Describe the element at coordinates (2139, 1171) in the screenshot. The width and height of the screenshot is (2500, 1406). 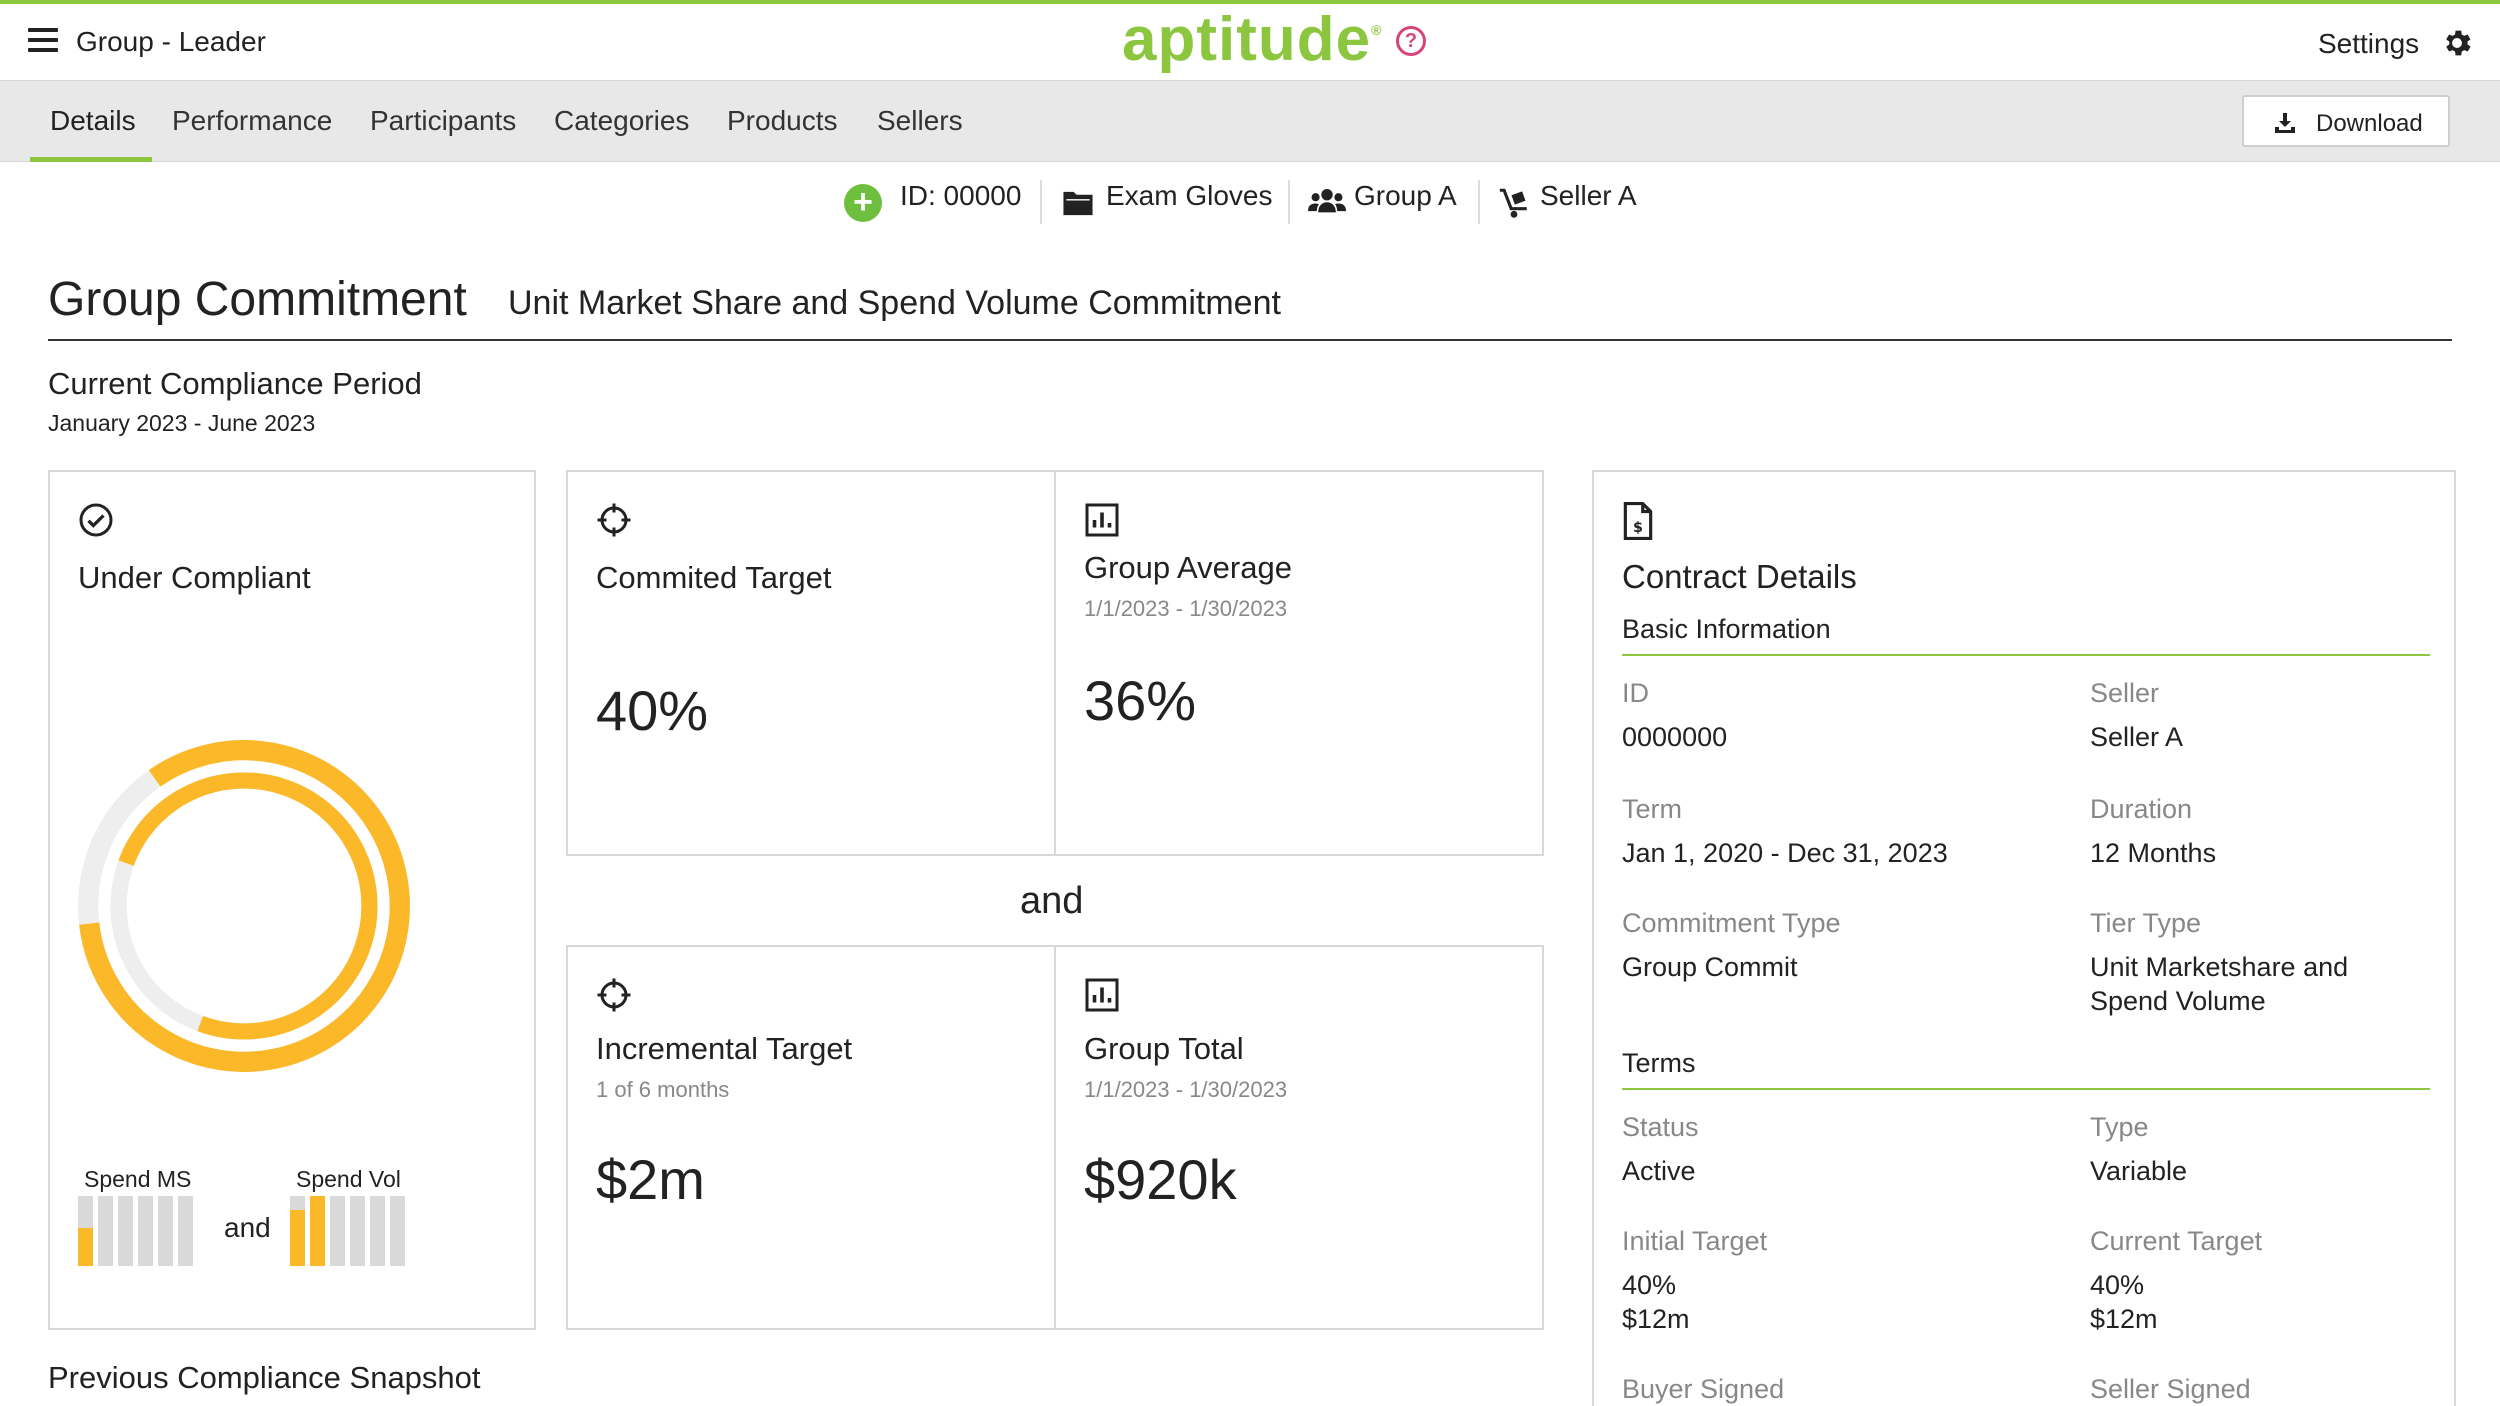
I see `type-value: Variable` at that location.